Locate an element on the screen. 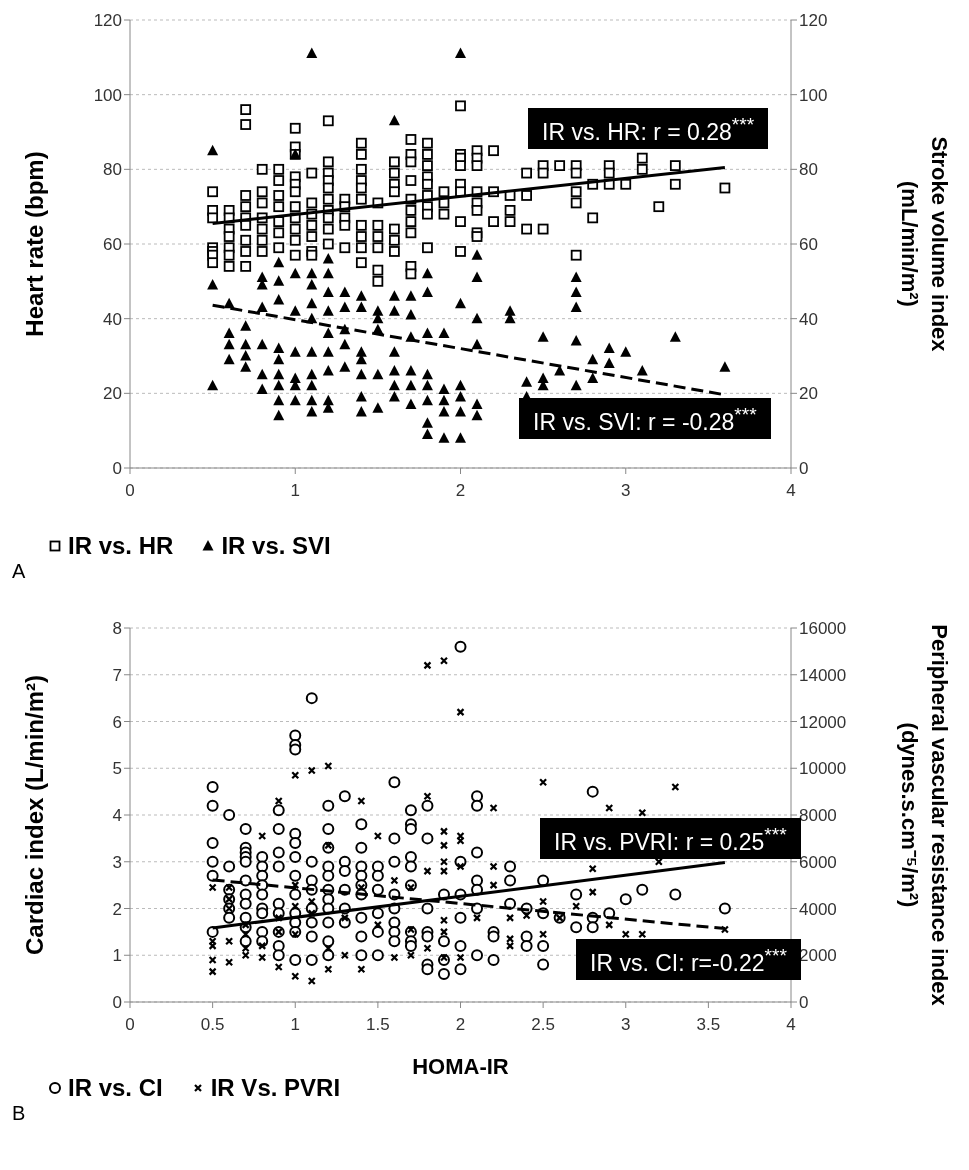  y-tick-label: 60 is located at coordinates (112, 245).